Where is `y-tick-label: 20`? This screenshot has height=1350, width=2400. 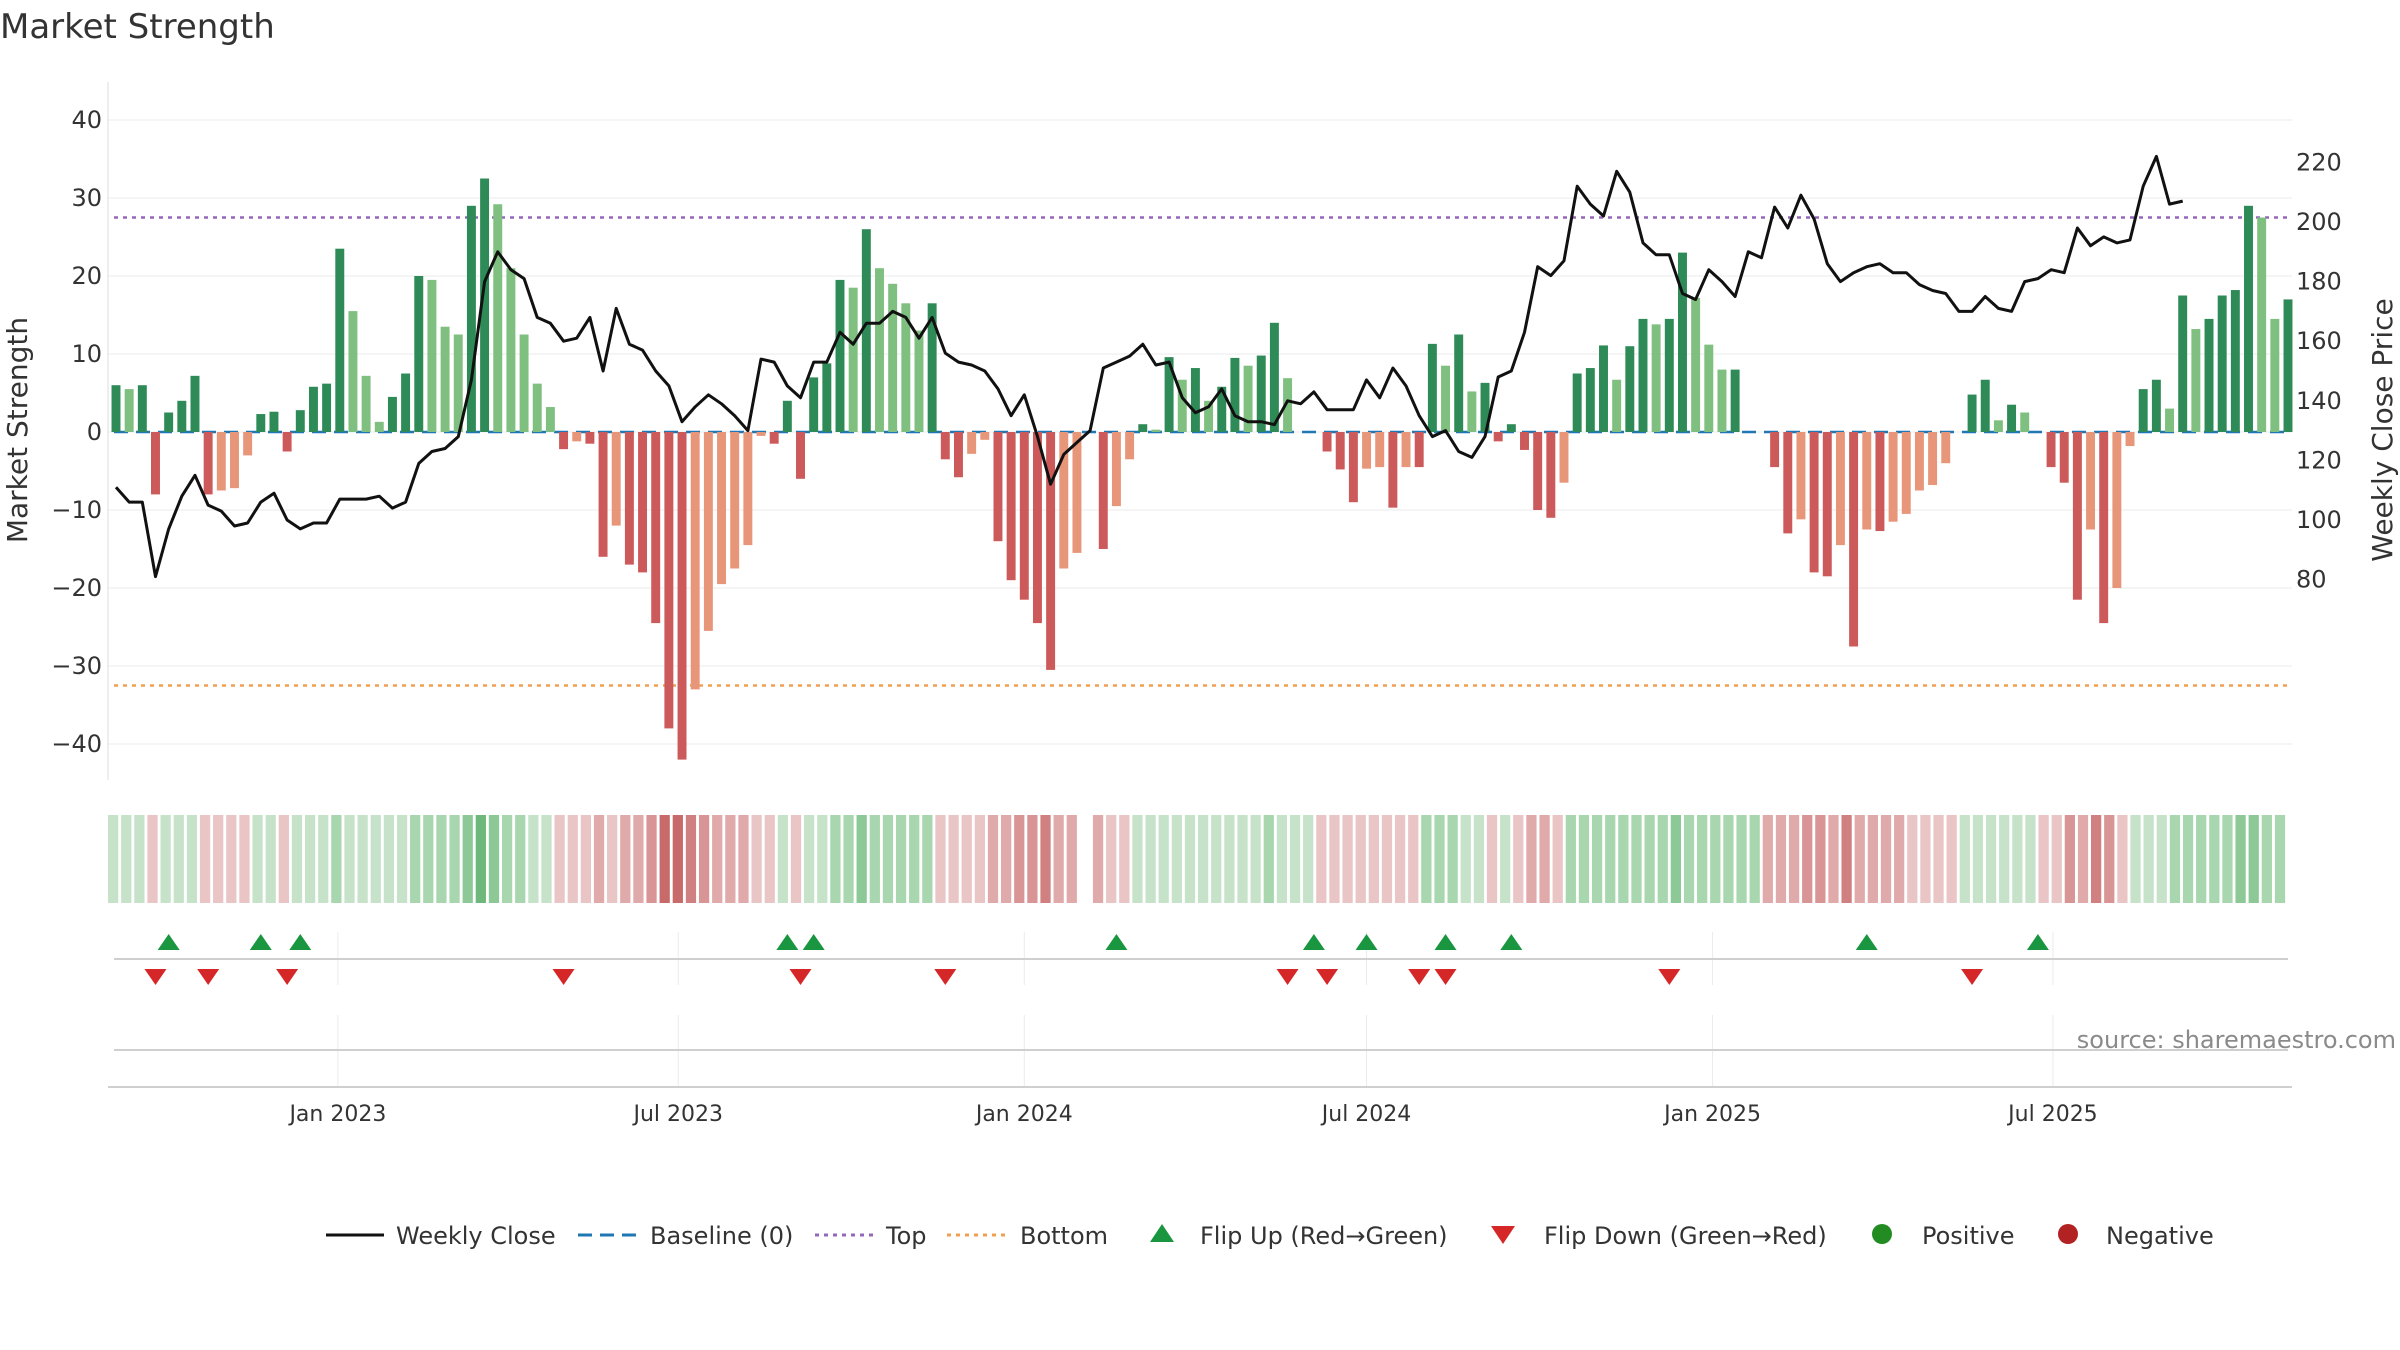
y-tick-label: 20 is located at coordinates (86, 276).